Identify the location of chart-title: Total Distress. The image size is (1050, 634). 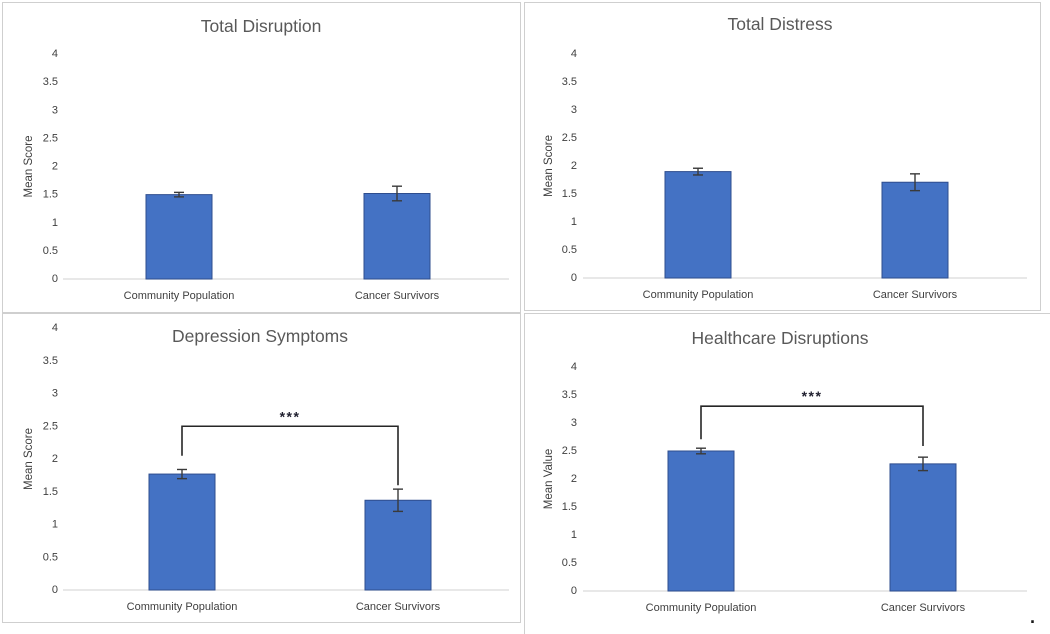
(779, 24).